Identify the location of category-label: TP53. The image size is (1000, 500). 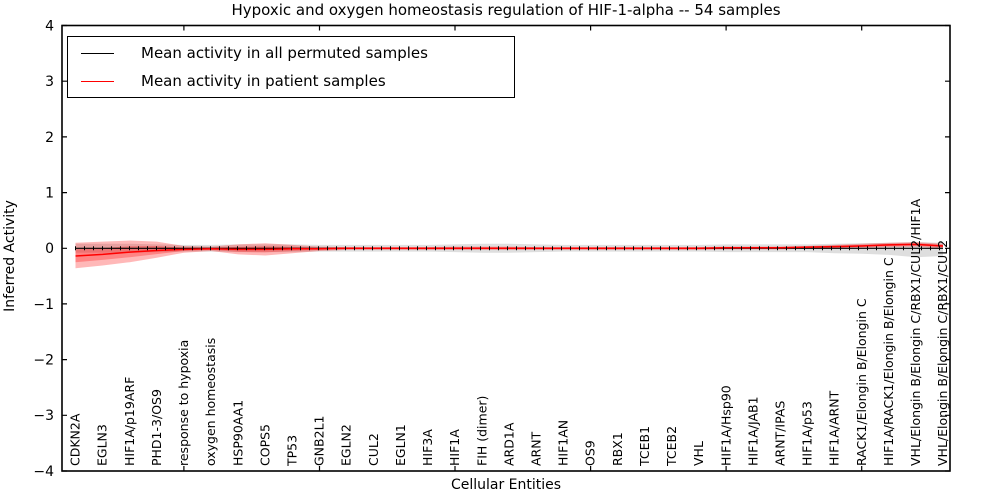
(292, 451).